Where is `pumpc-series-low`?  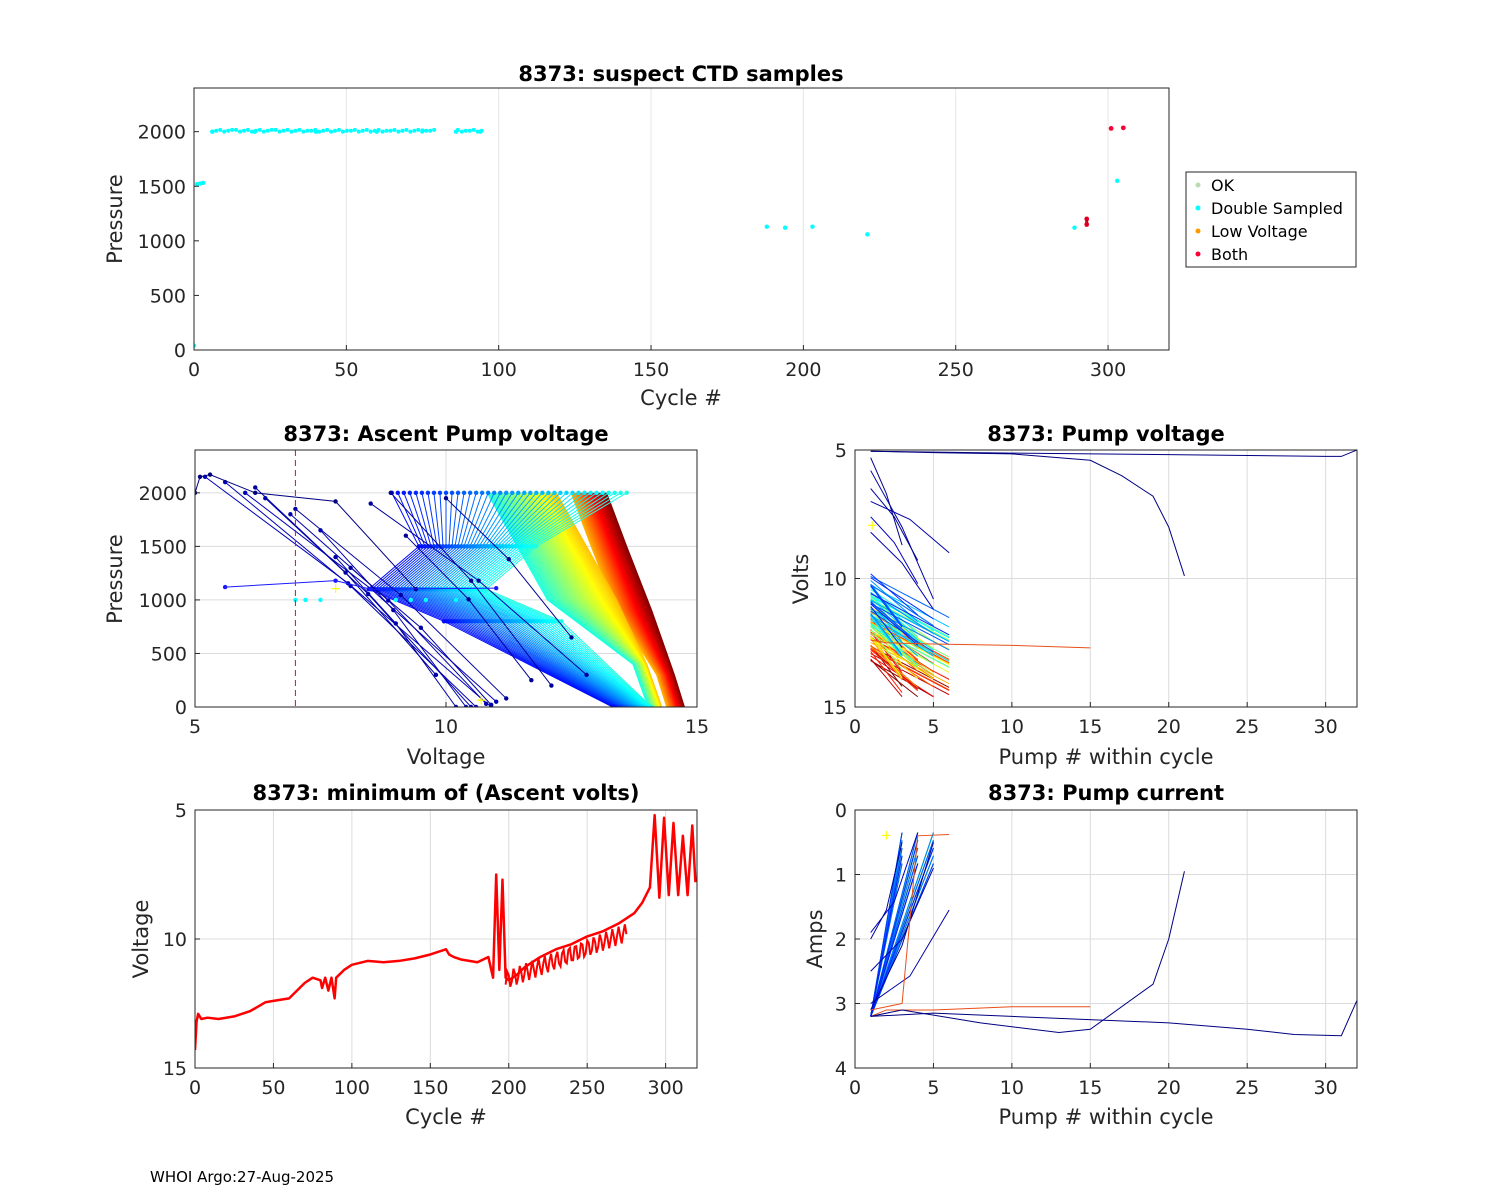 pumpc-series-low is located at coordinates (886, 891).